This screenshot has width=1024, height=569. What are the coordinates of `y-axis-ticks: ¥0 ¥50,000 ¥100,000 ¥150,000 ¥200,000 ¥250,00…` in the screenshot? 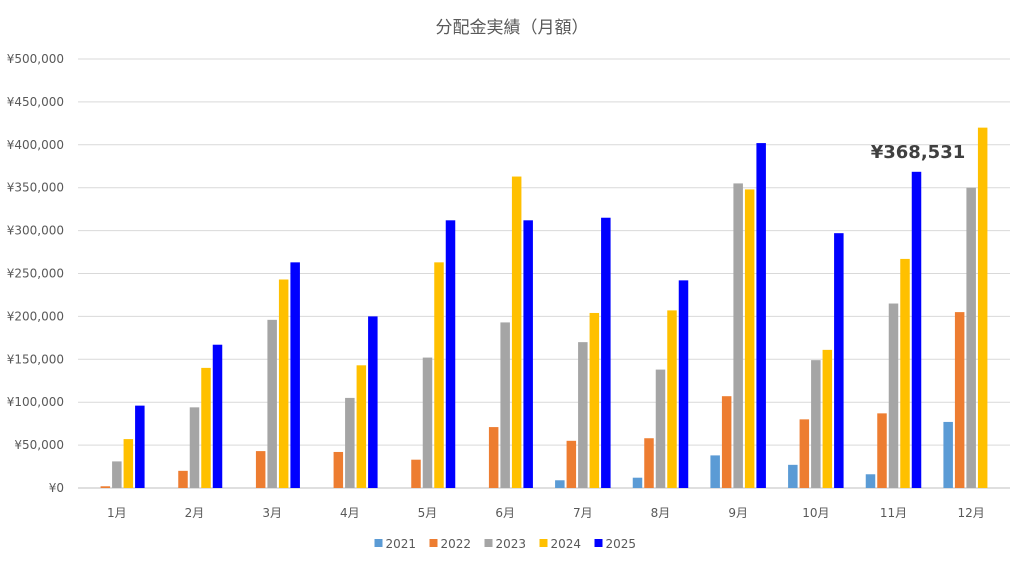 It's located at (35, 273).